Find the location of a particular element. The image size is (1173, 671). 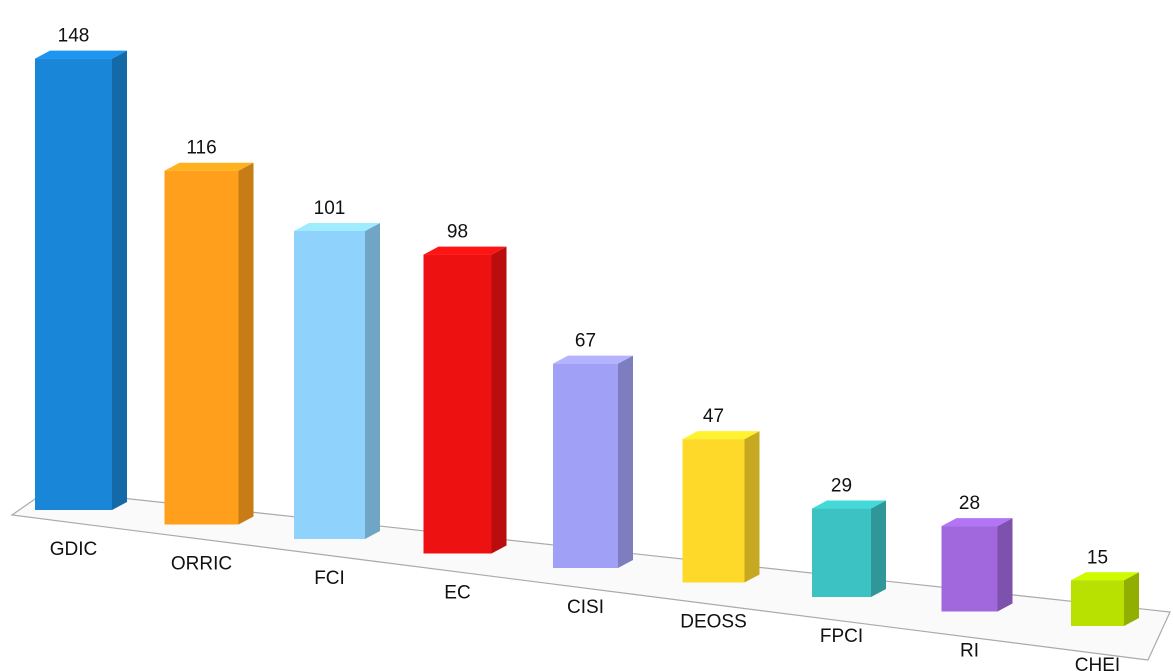

value-label: 47 is located at coordinates (713, 416).